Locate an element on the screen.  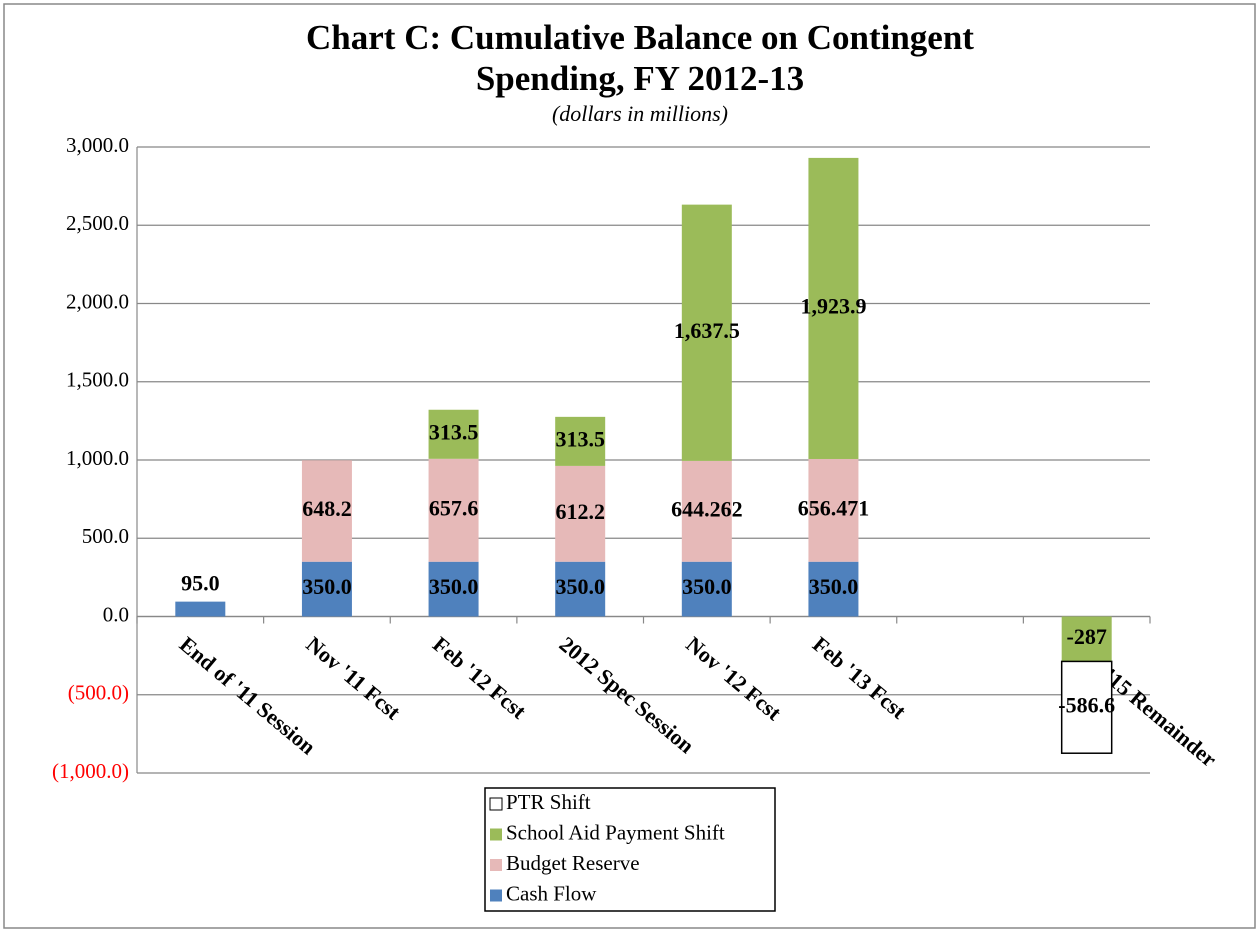
legend-label: Cash Flow is located at coordinates (551, 893).